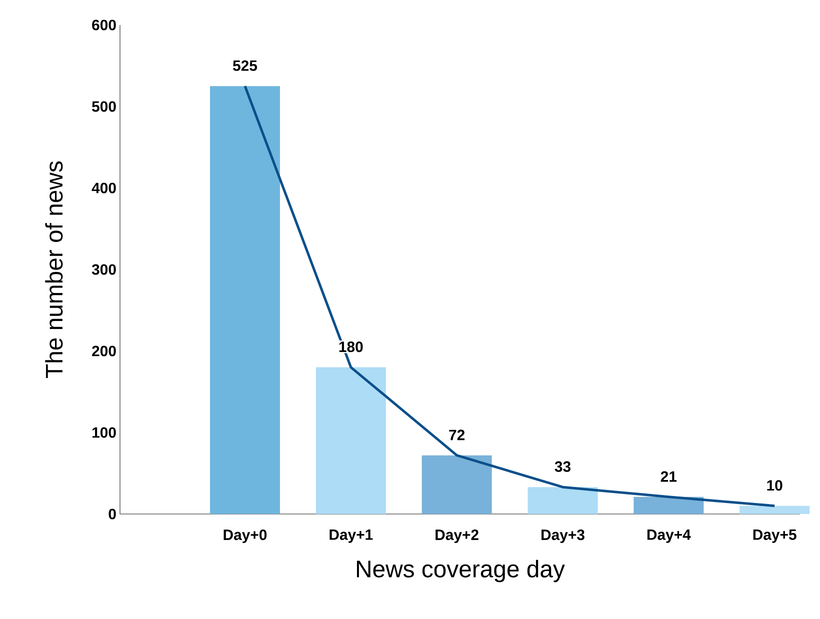 This screenshot has width=820, height=619. I want to click on x-axis-title: News coverage day, so click(460, 571).